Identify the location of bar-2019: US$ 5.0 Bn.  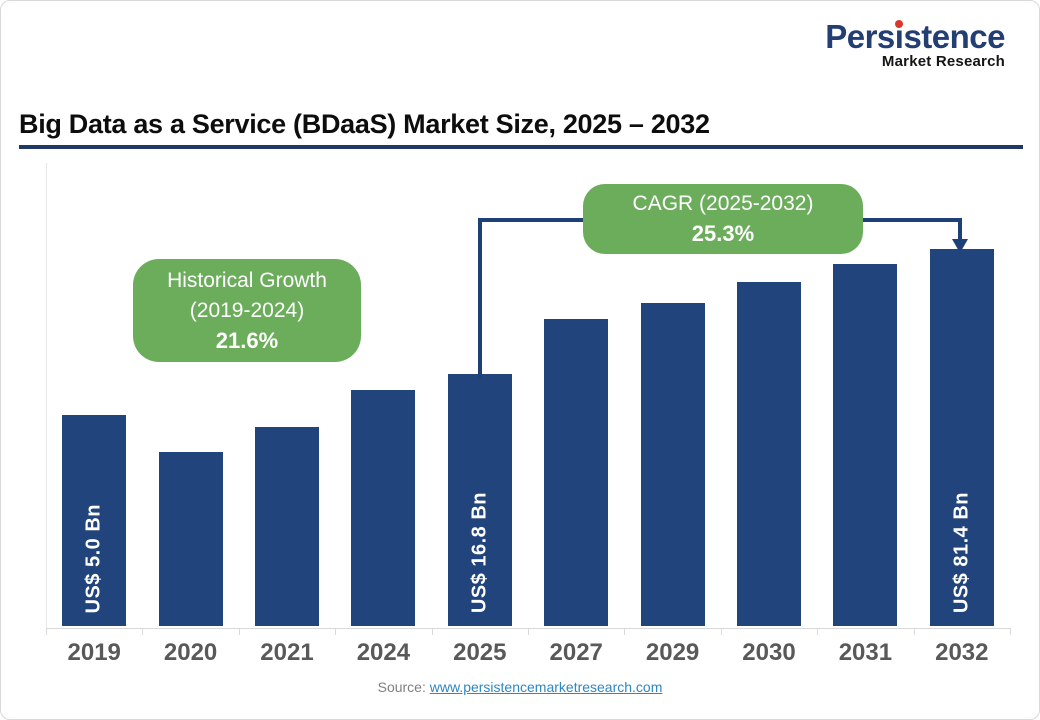
(94, 520).